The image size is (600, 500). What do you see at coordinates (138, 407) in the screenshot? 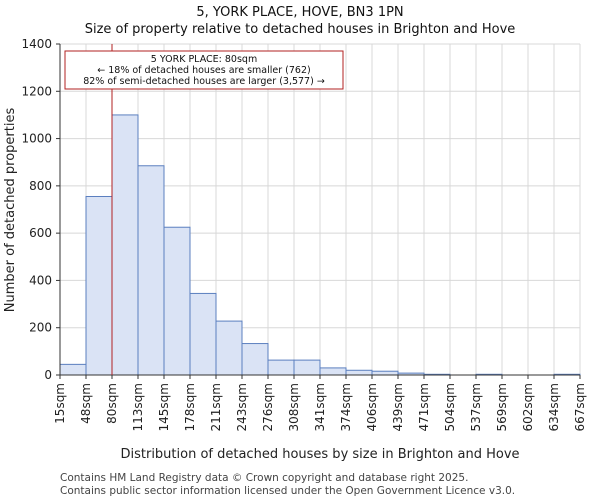
I see `x-tick-label: 113sqm` at bounding box center [138, 407].